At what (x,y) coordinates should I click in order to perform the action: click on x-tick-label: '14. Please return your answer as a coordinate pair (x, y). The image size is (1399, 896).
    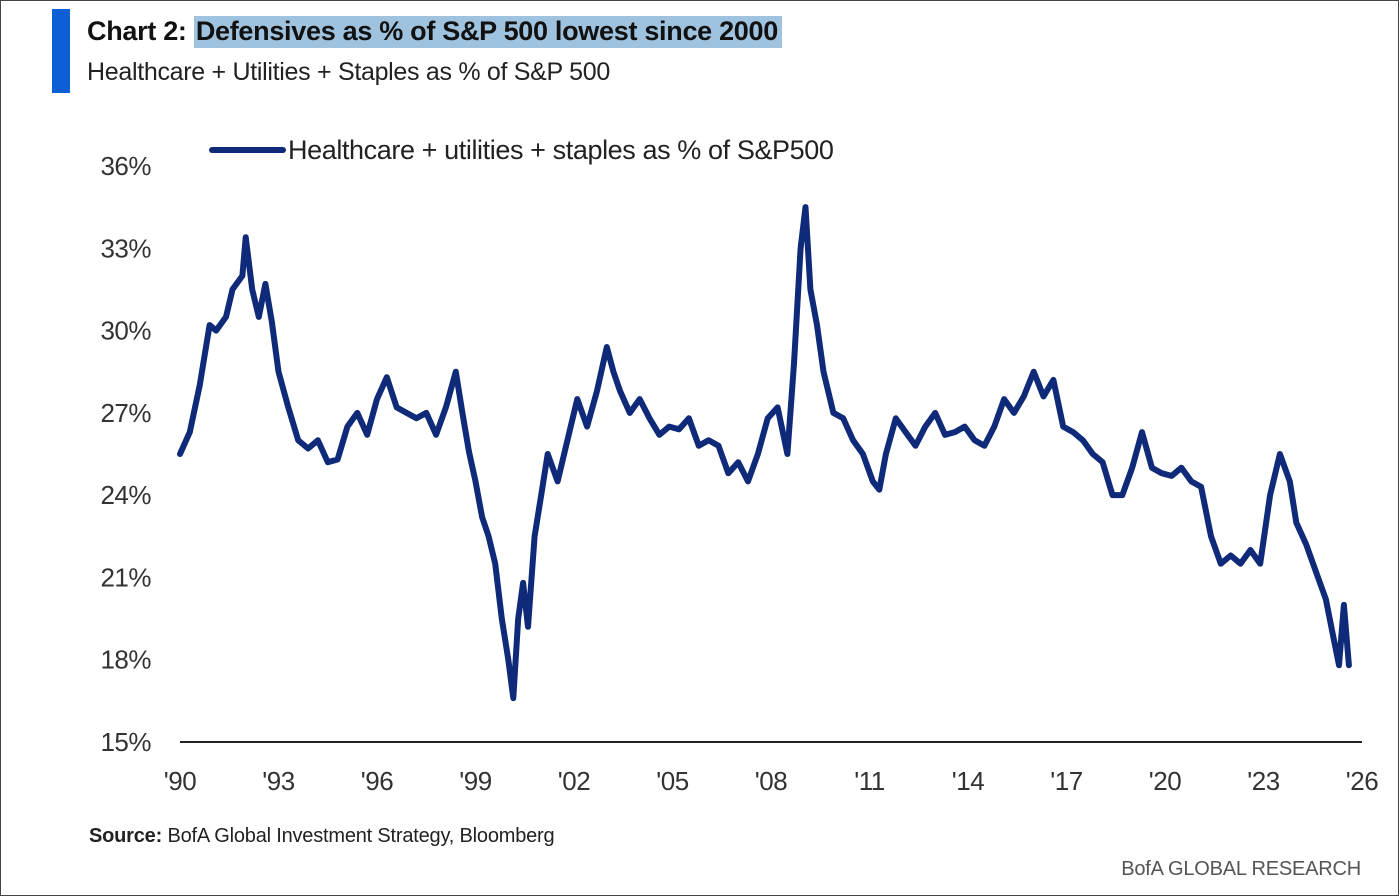
    Looking at the image, I should click on (968, 781).